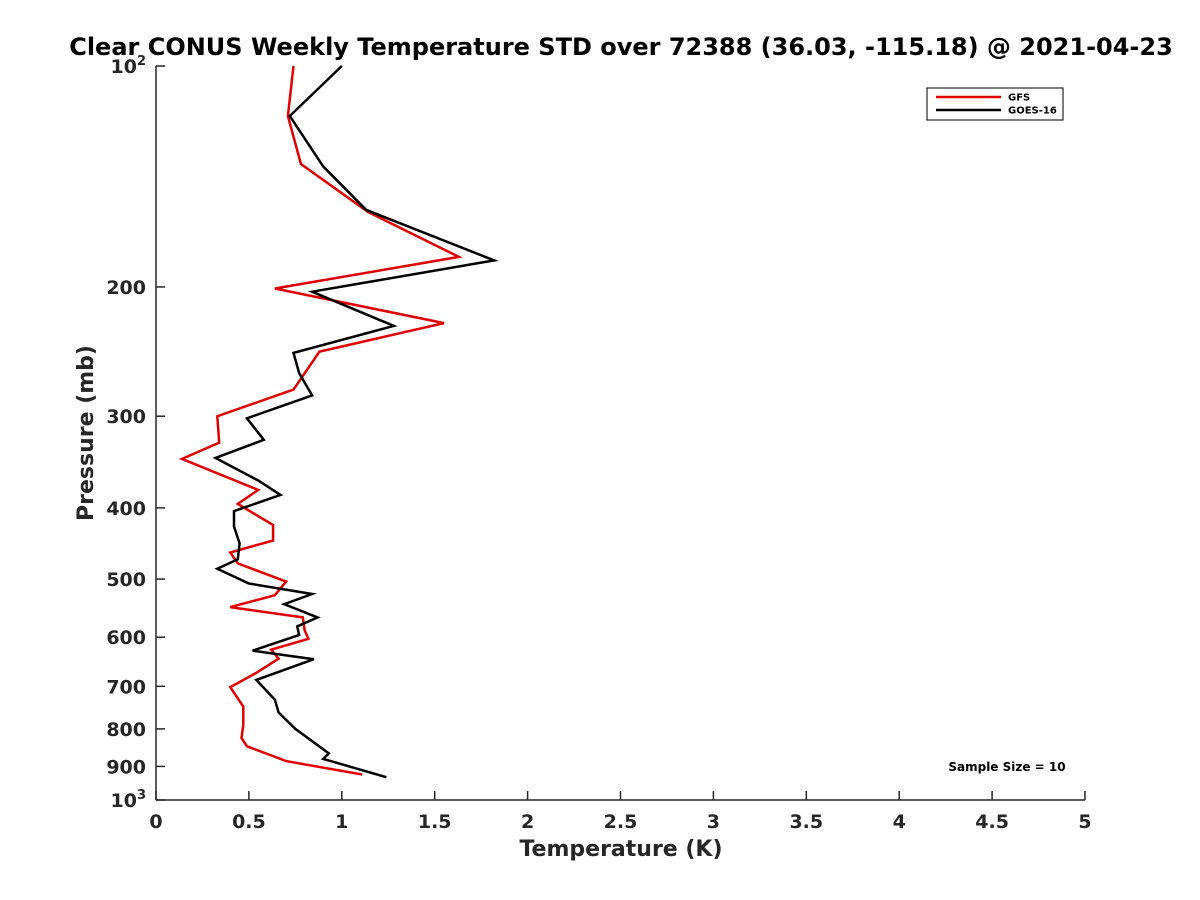  I want to click on x-tick-label: 2.5, so click(621, 822).